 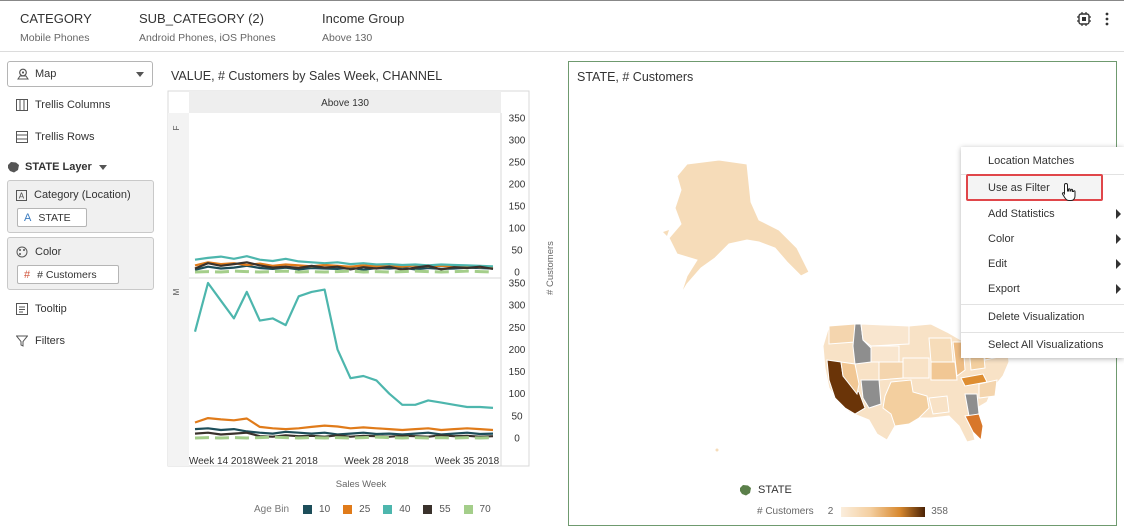 I want to click on map-pin-icon, so click(x=23, y=74).